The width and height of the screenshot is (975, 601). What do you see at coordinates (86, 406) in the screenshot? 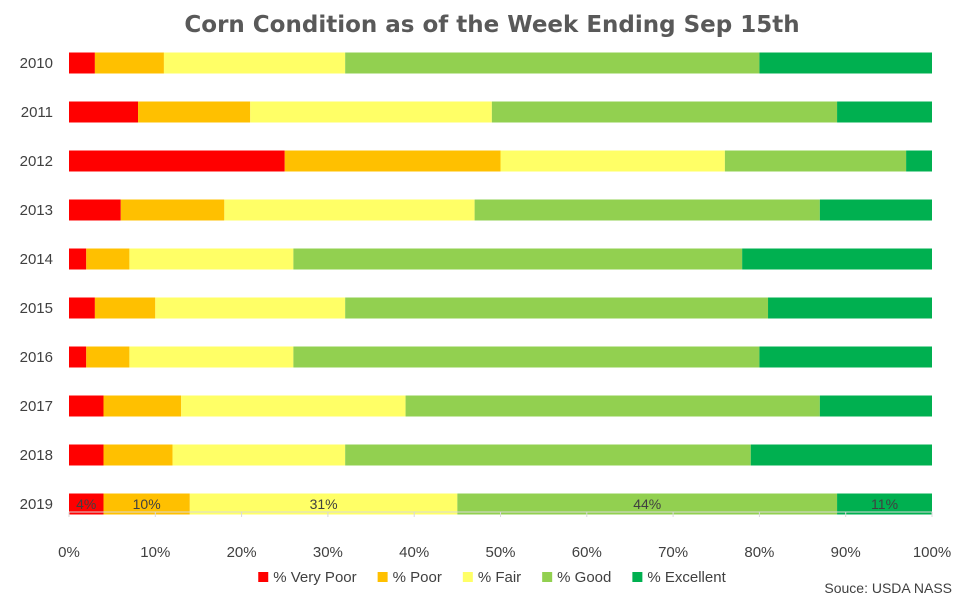
I see `bar-segment-2017-very-poor` at bounding box center [86, 406].